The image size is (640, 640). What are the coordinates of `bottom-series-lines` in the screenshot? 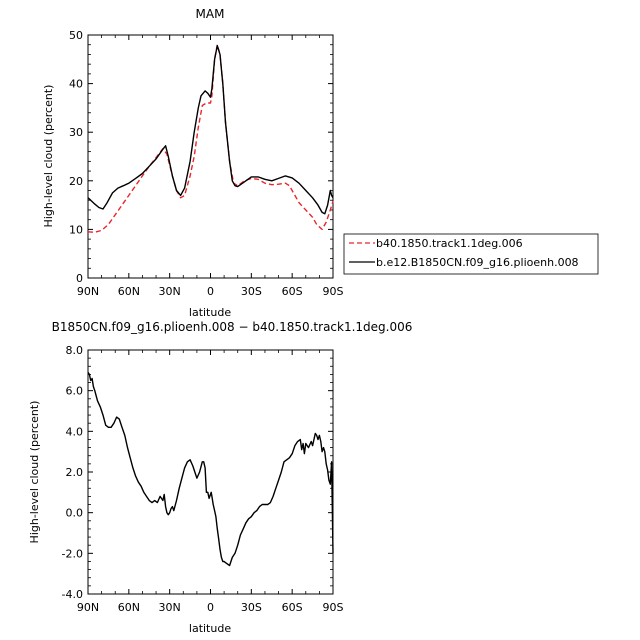 It's located at (210, 469).